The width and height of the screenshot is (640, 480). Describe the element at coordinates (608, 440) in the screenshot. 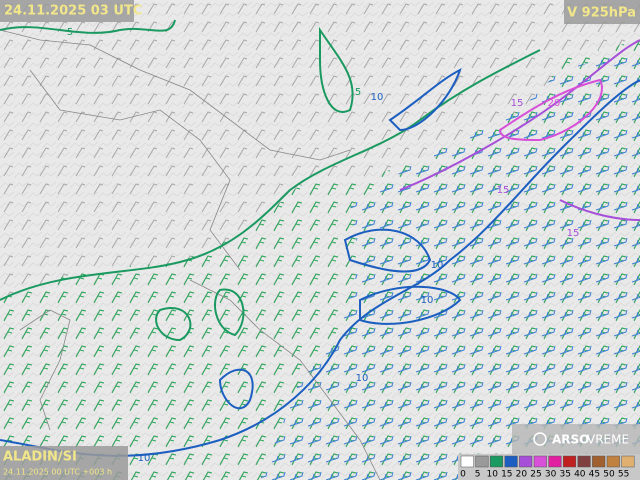

I see `logo-text: VREME` at that location.